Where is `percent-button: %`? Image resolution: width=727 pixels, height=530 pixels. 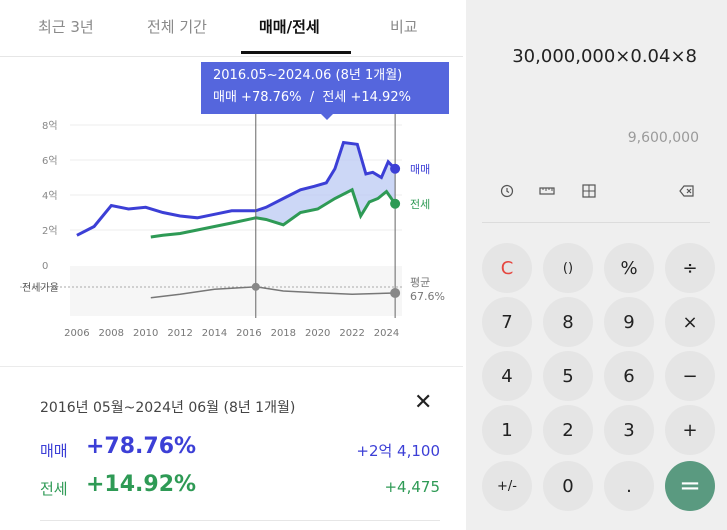 percent-button: % is located at coordinates (629, 268).